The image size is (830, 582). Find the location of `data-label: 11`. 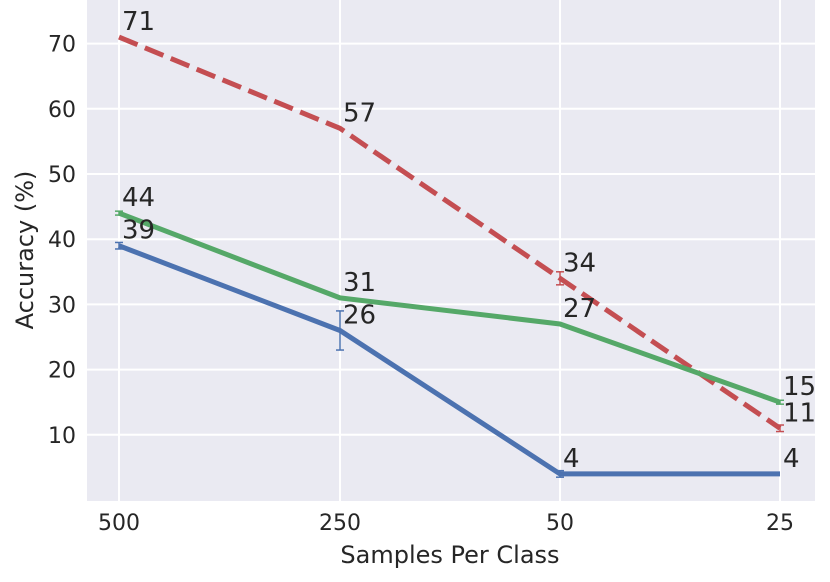

data-label: 11 is located at coordinates (799, 413).